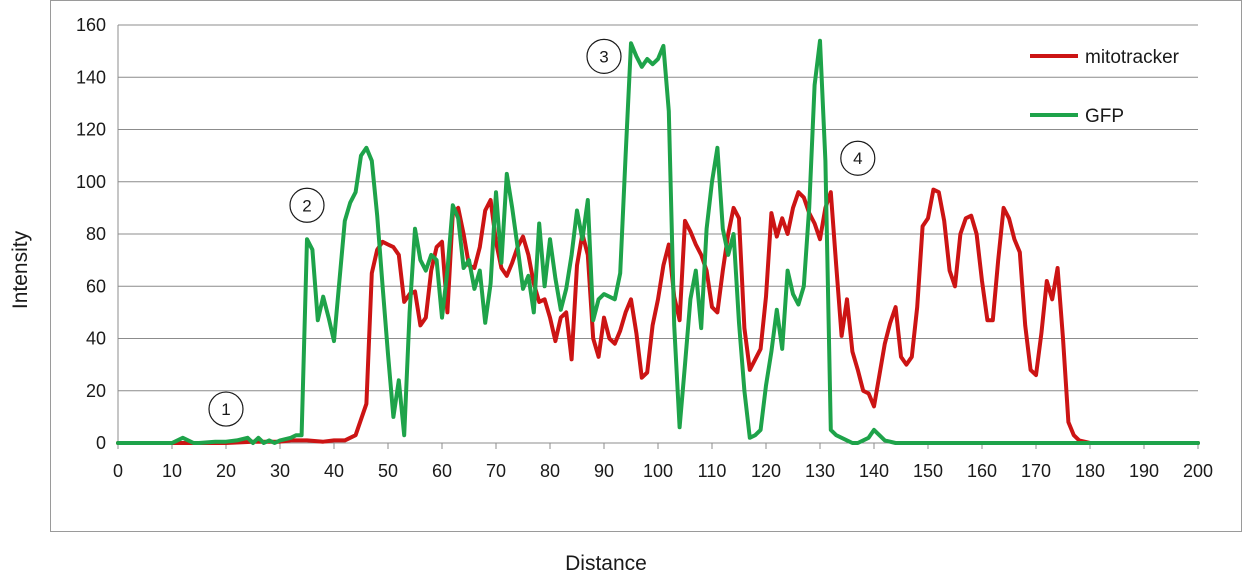 The width and height of the screenshot is (1244, 578). What do you see at coordinates (1105, 87) in the screenshot?
I see `legend: mitotracker GFP` at bounding box center [1105, 87].